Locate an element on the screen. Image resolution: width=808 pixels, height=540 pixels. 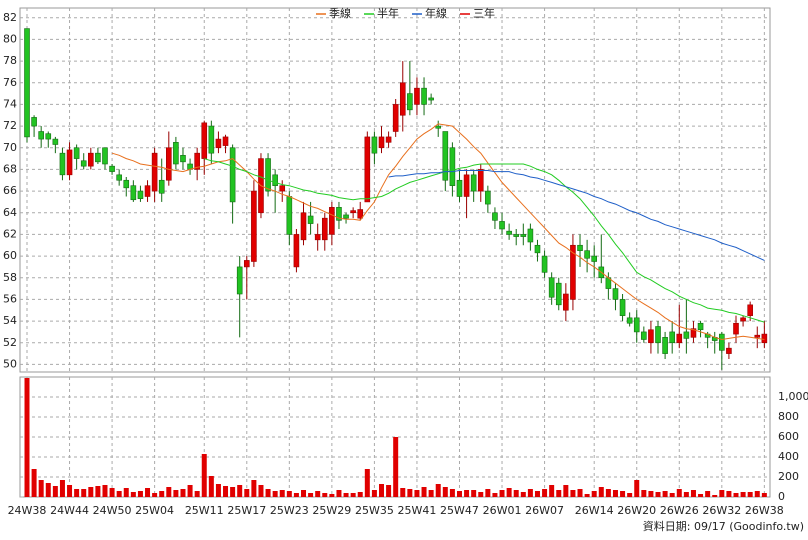
legend-label: 三年 is located at coordinates (484, 13).